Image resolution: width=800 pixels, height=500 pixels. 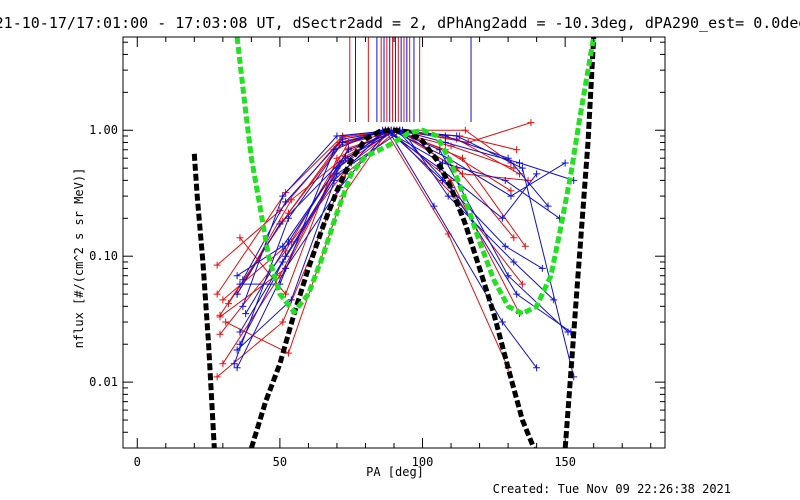 What do you see at coordinates (423, 462) in the screenshot?
I see `x-tick-label-100: 100` at bounding box center [423, 462].